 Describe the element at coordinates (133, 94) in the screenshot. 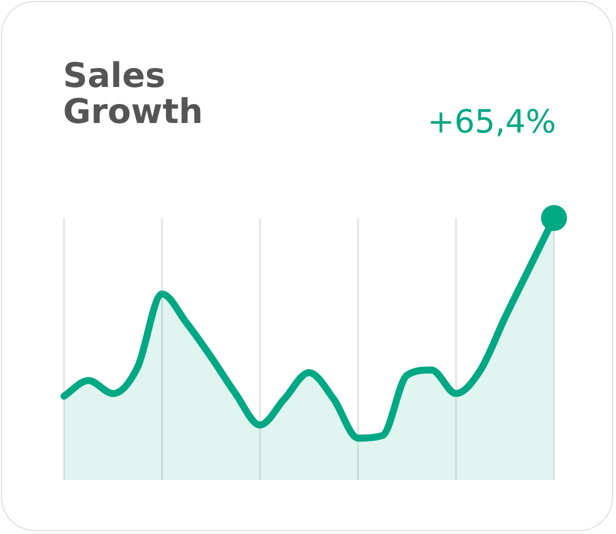

I see `chart-title: Sales Growth` at that location.